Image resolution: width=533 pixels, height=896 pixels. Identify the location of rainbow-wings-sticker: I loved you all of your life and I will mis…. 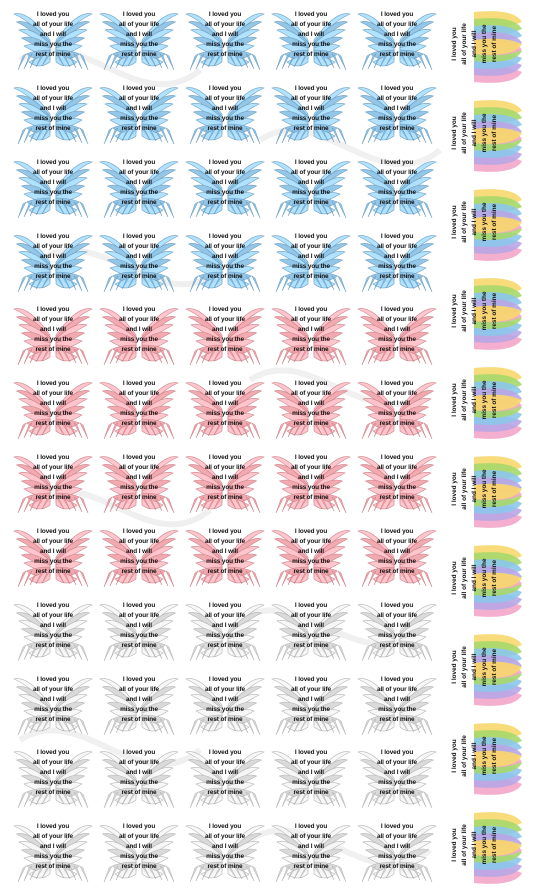
(484, 136).